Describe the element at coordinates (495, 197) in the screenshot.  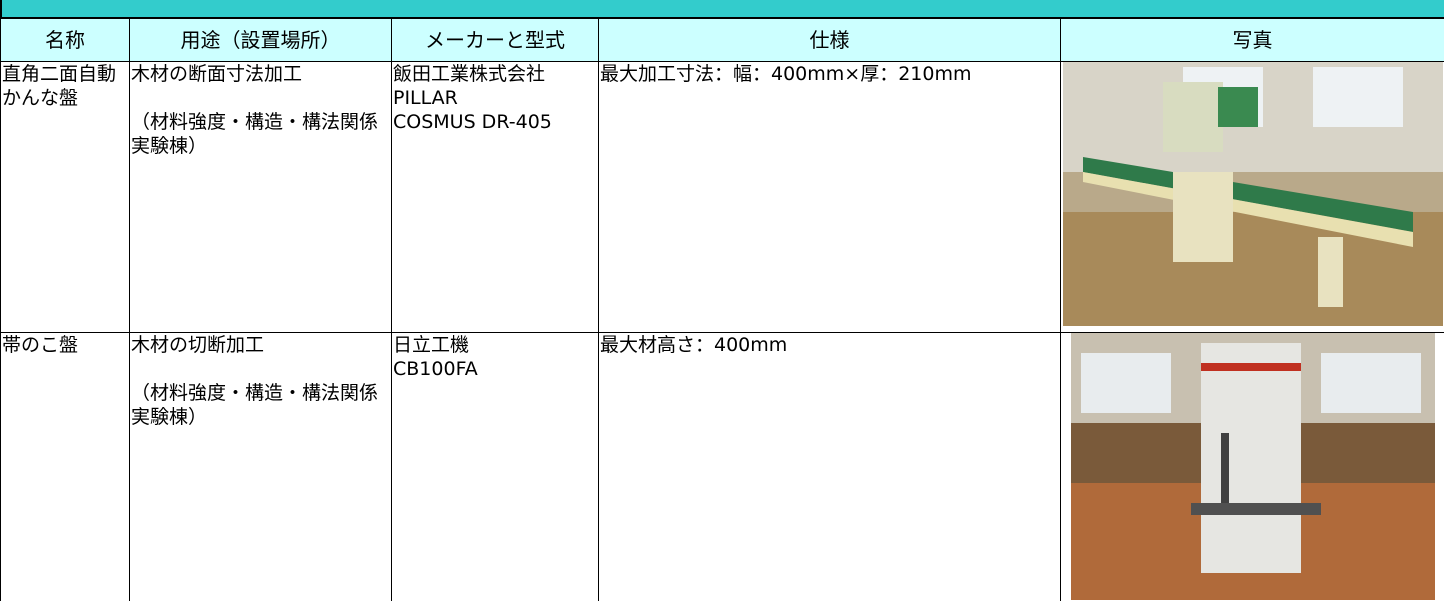
I see `maker-cell: 飯田工業株式会社 PILLAR COSMUS DR-405` at that location.